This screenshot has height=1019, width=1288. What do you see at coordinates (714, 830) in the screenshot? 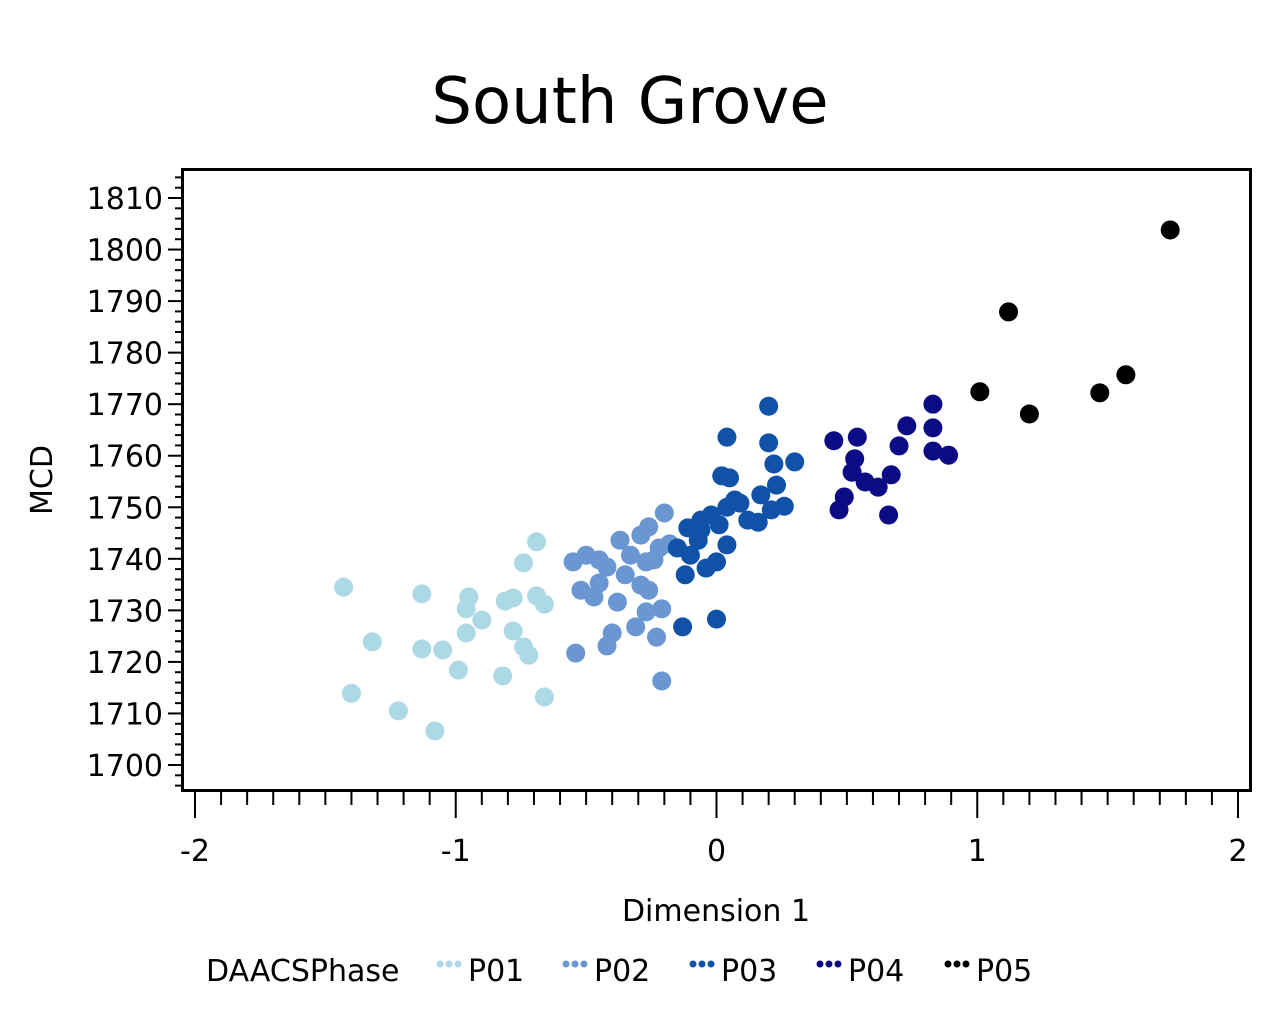
I see `x-axis: -2 -1 0 1 2` at bounding box center [714, 830].